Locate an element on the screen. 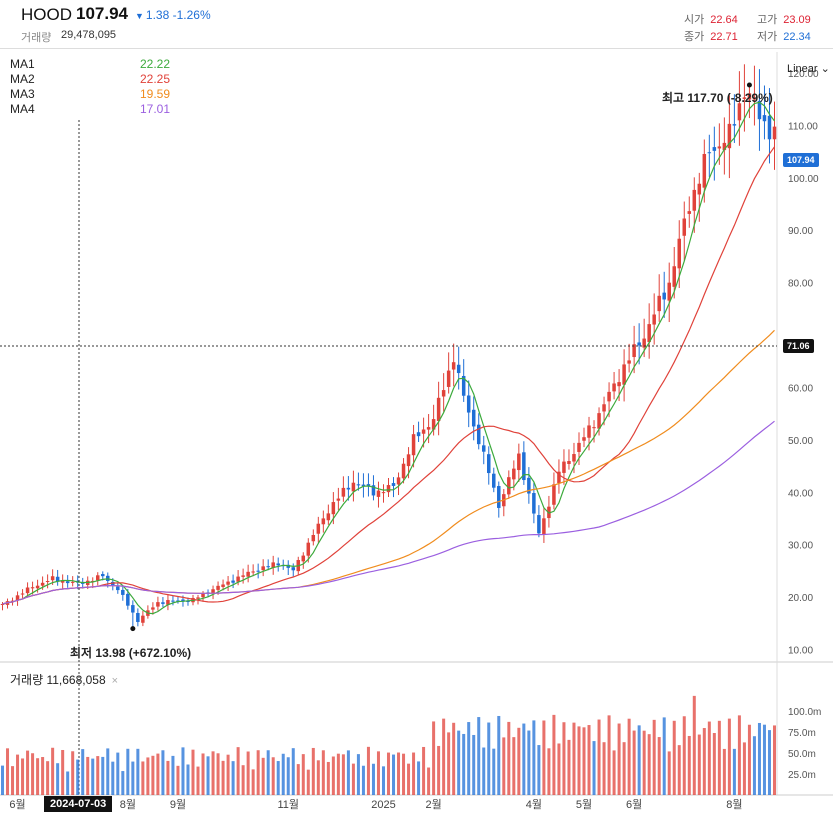  price-axis-label: 90.00 is located at coordinates (800, 231).